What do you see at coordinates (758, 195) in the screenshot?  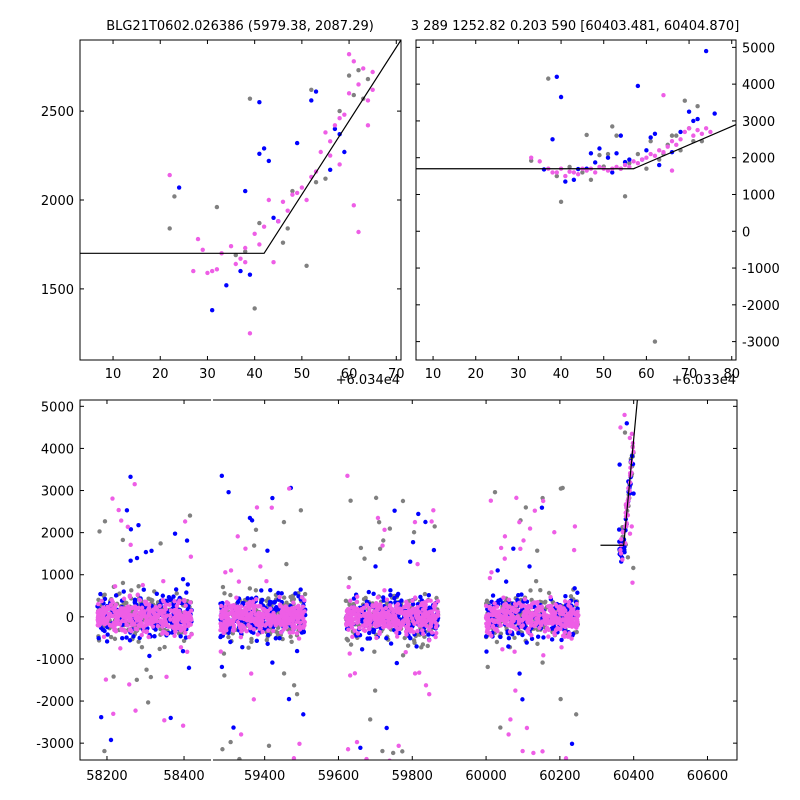 I see `y-tick-label: 1000` at bounding box center [758, 195].